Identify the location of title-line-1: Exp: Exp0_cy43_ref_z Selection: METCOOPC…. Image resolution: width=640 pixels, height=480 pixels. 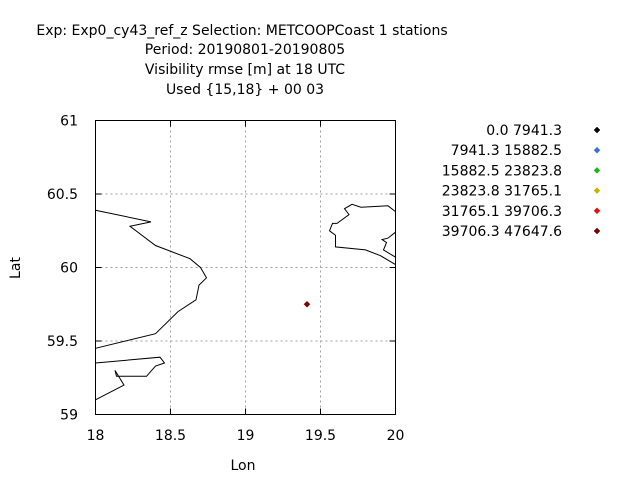
(241, 31).